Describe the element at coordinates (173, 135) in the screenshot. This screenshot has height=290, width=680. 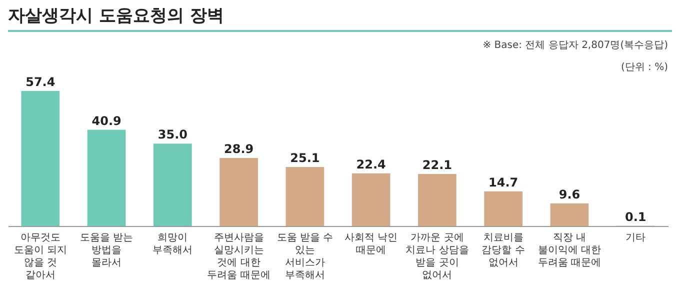
I see `data-label: 35.0` at that location.